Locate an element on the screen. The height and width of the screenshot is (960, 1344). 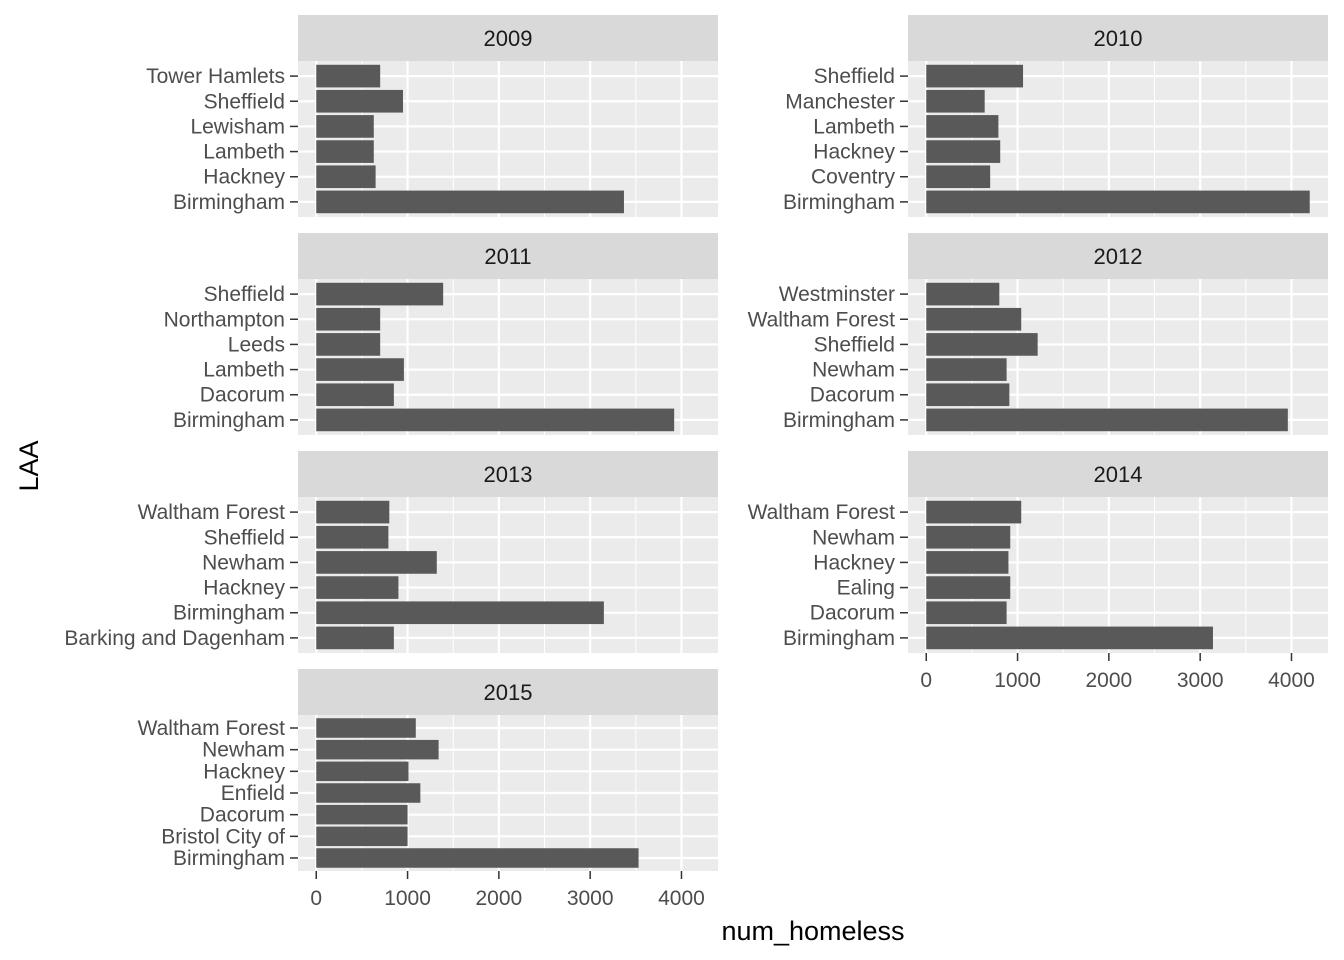
facet-strip-label: 2010 is located at coordinates (1118, 38).